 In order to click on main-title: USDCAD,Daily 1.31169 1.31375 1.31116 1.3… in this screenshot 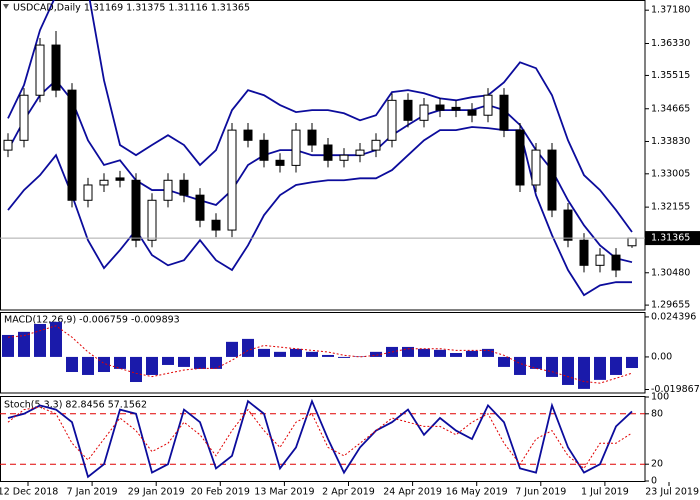, I will do `click(131, 8)`.